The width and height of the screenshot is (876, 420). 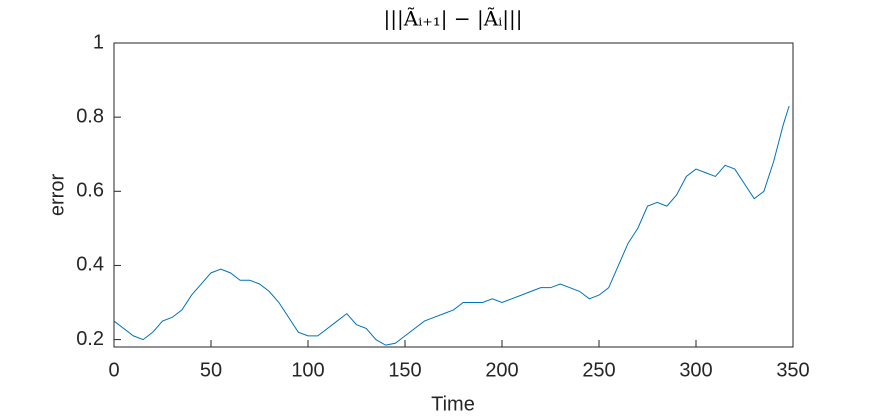 I want to click on x-axis-label: Time, so click(x=453, y=404).